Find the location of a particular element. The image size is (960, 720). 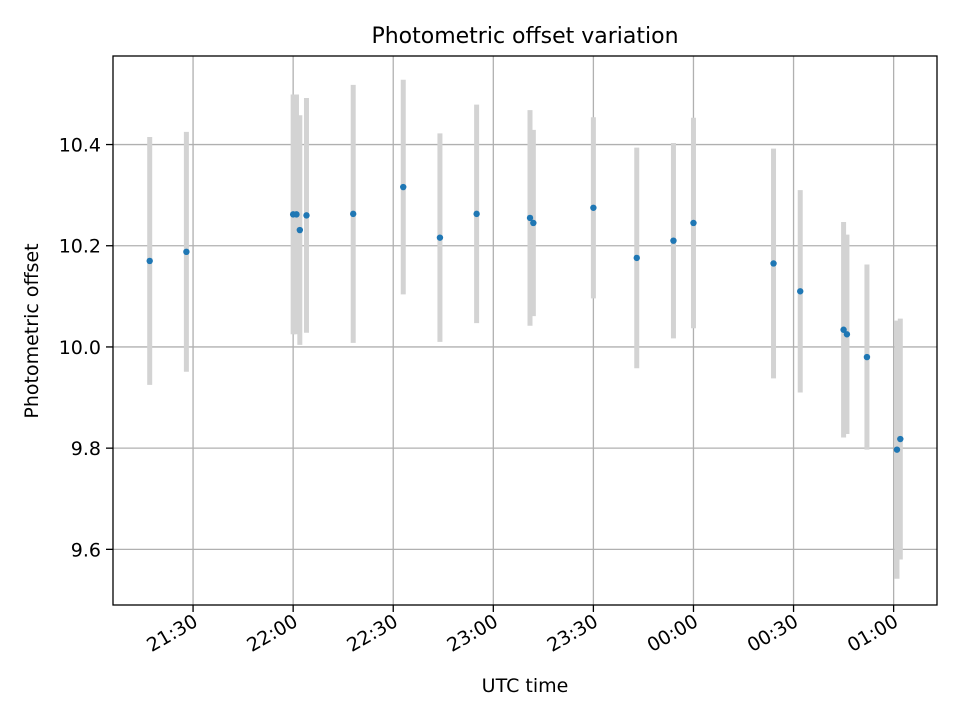

y-tick-label: 10.4 is located at coordinates (80, 146).